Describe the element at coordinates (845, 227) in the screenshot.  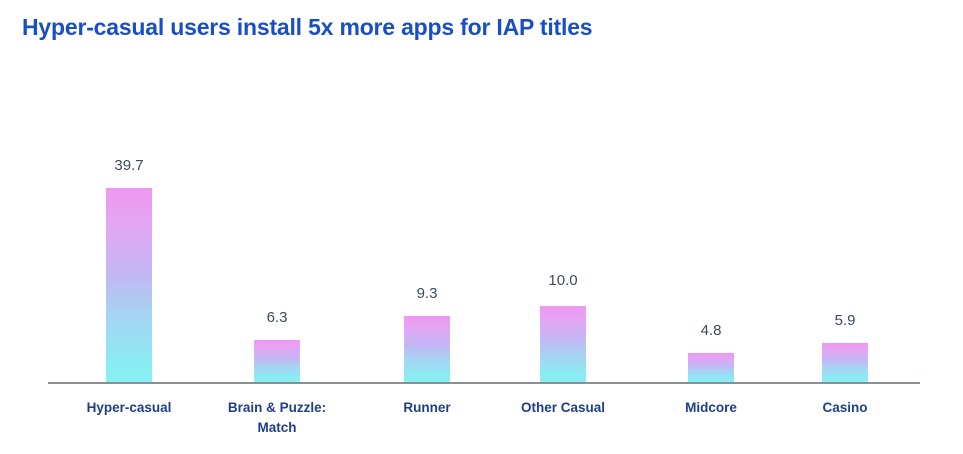
I see `bar-group: 5.9 Casino` at that location.